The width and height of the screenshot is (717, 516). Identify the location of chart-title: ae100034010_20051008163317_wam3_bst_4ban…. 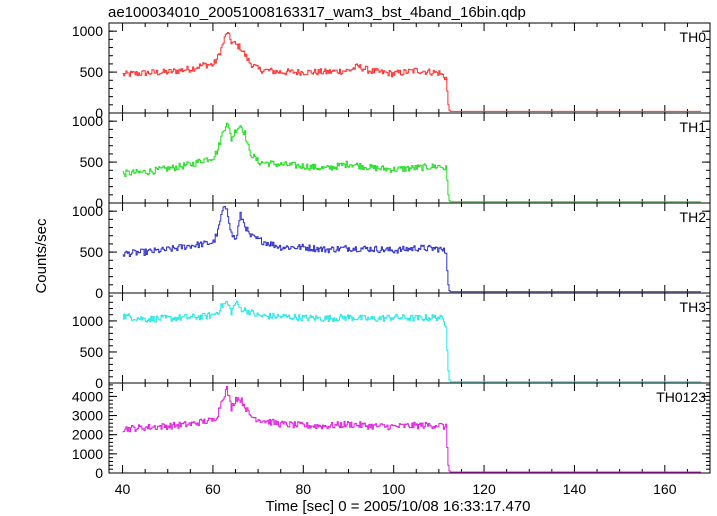
(317, 12).